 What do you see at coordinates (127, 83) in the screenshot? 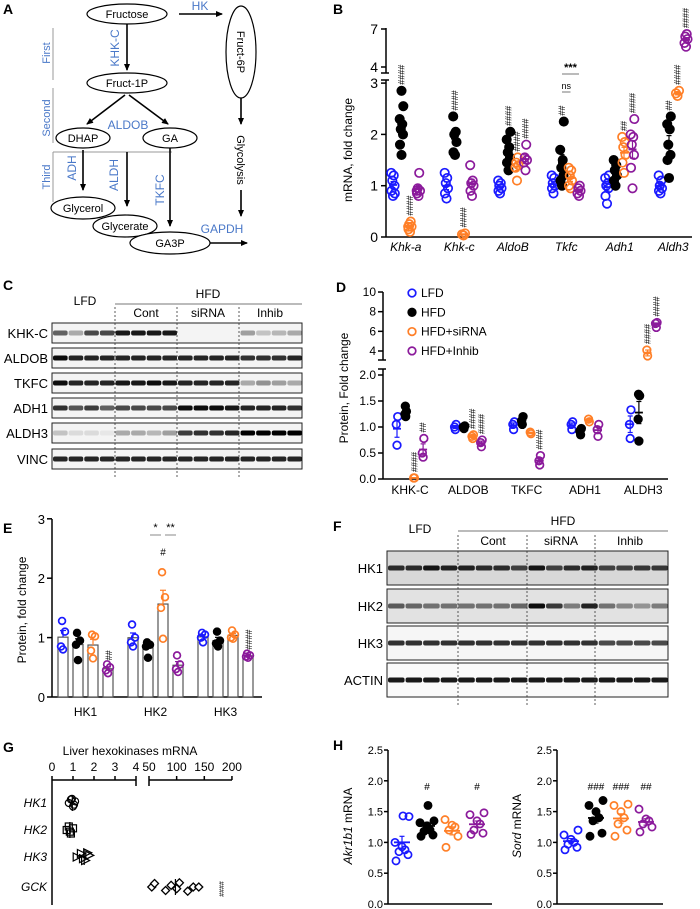
I see `node-fruct1p` at bounding box center [127, 83].